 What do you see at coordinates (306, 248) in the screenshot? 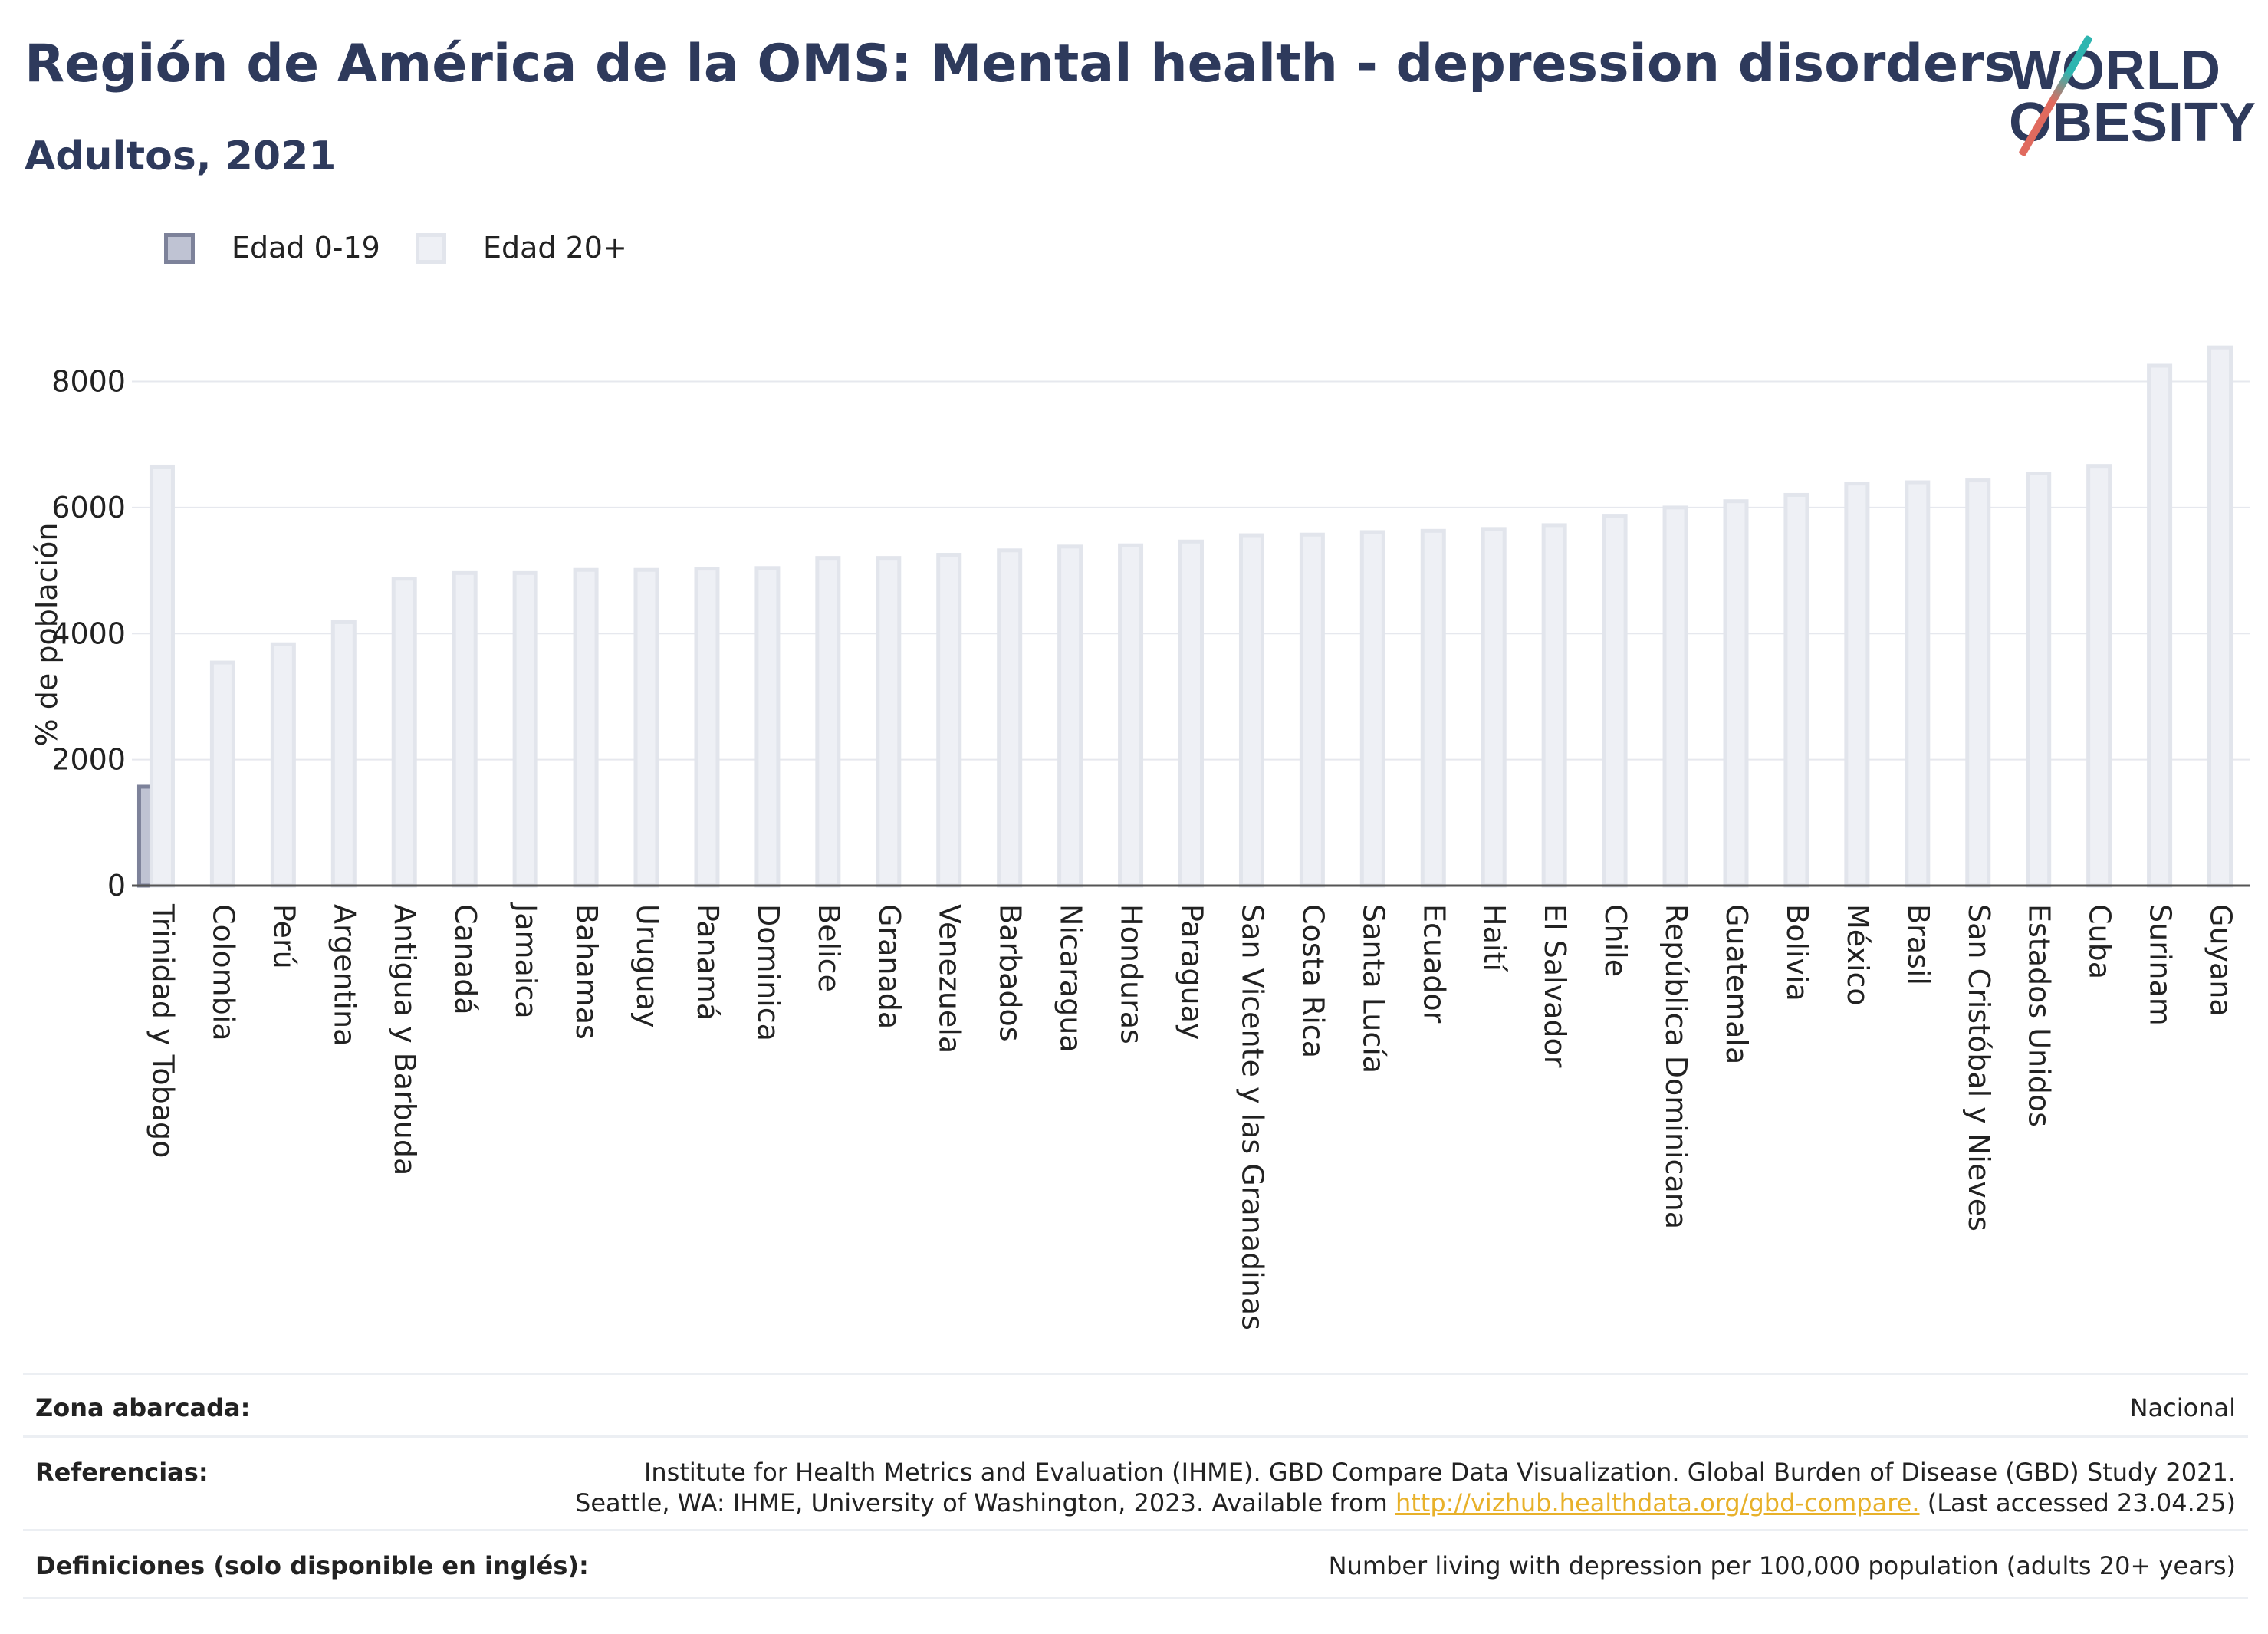
I see `legend-label-0-19: Edad 0-19` at bounding box center [306, 248].